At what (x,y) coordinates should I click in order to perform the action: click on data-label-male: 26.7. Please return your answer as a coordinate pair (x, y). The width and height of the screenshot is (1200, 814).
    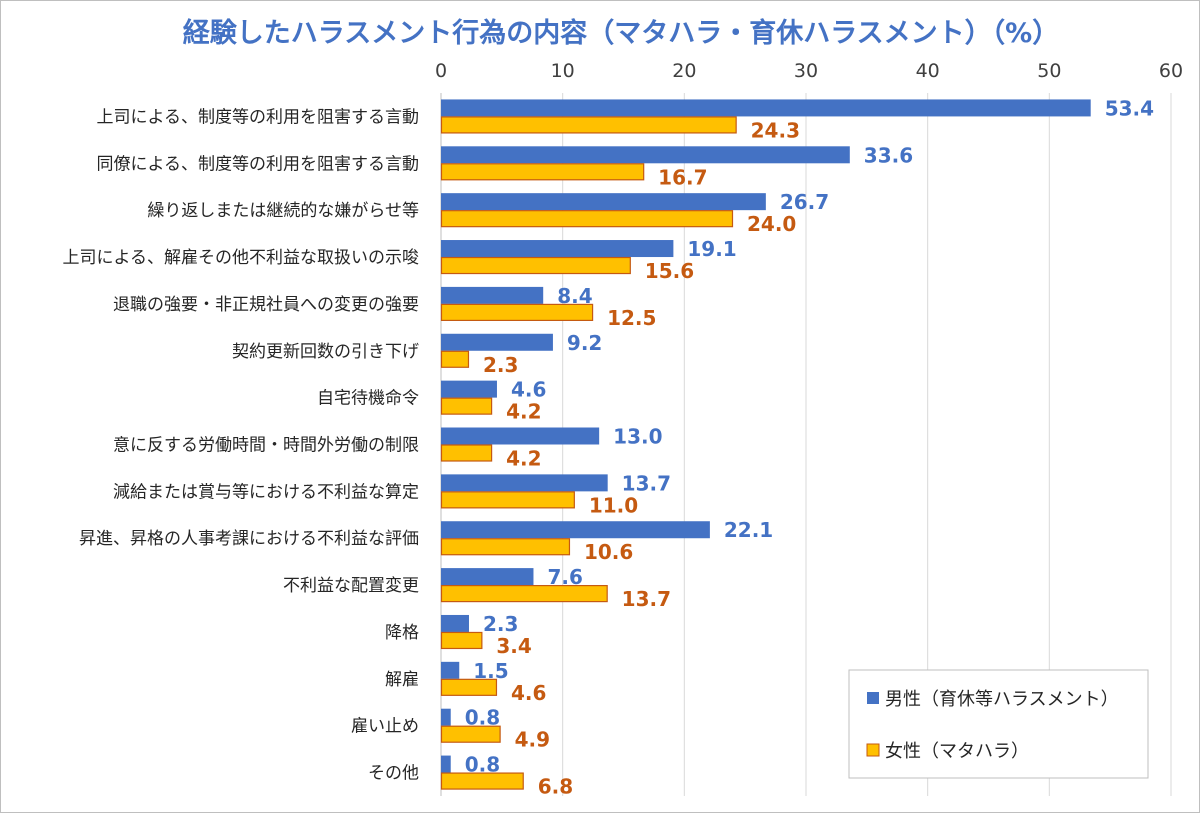
    Looking at the image, I should click on (804, 202).